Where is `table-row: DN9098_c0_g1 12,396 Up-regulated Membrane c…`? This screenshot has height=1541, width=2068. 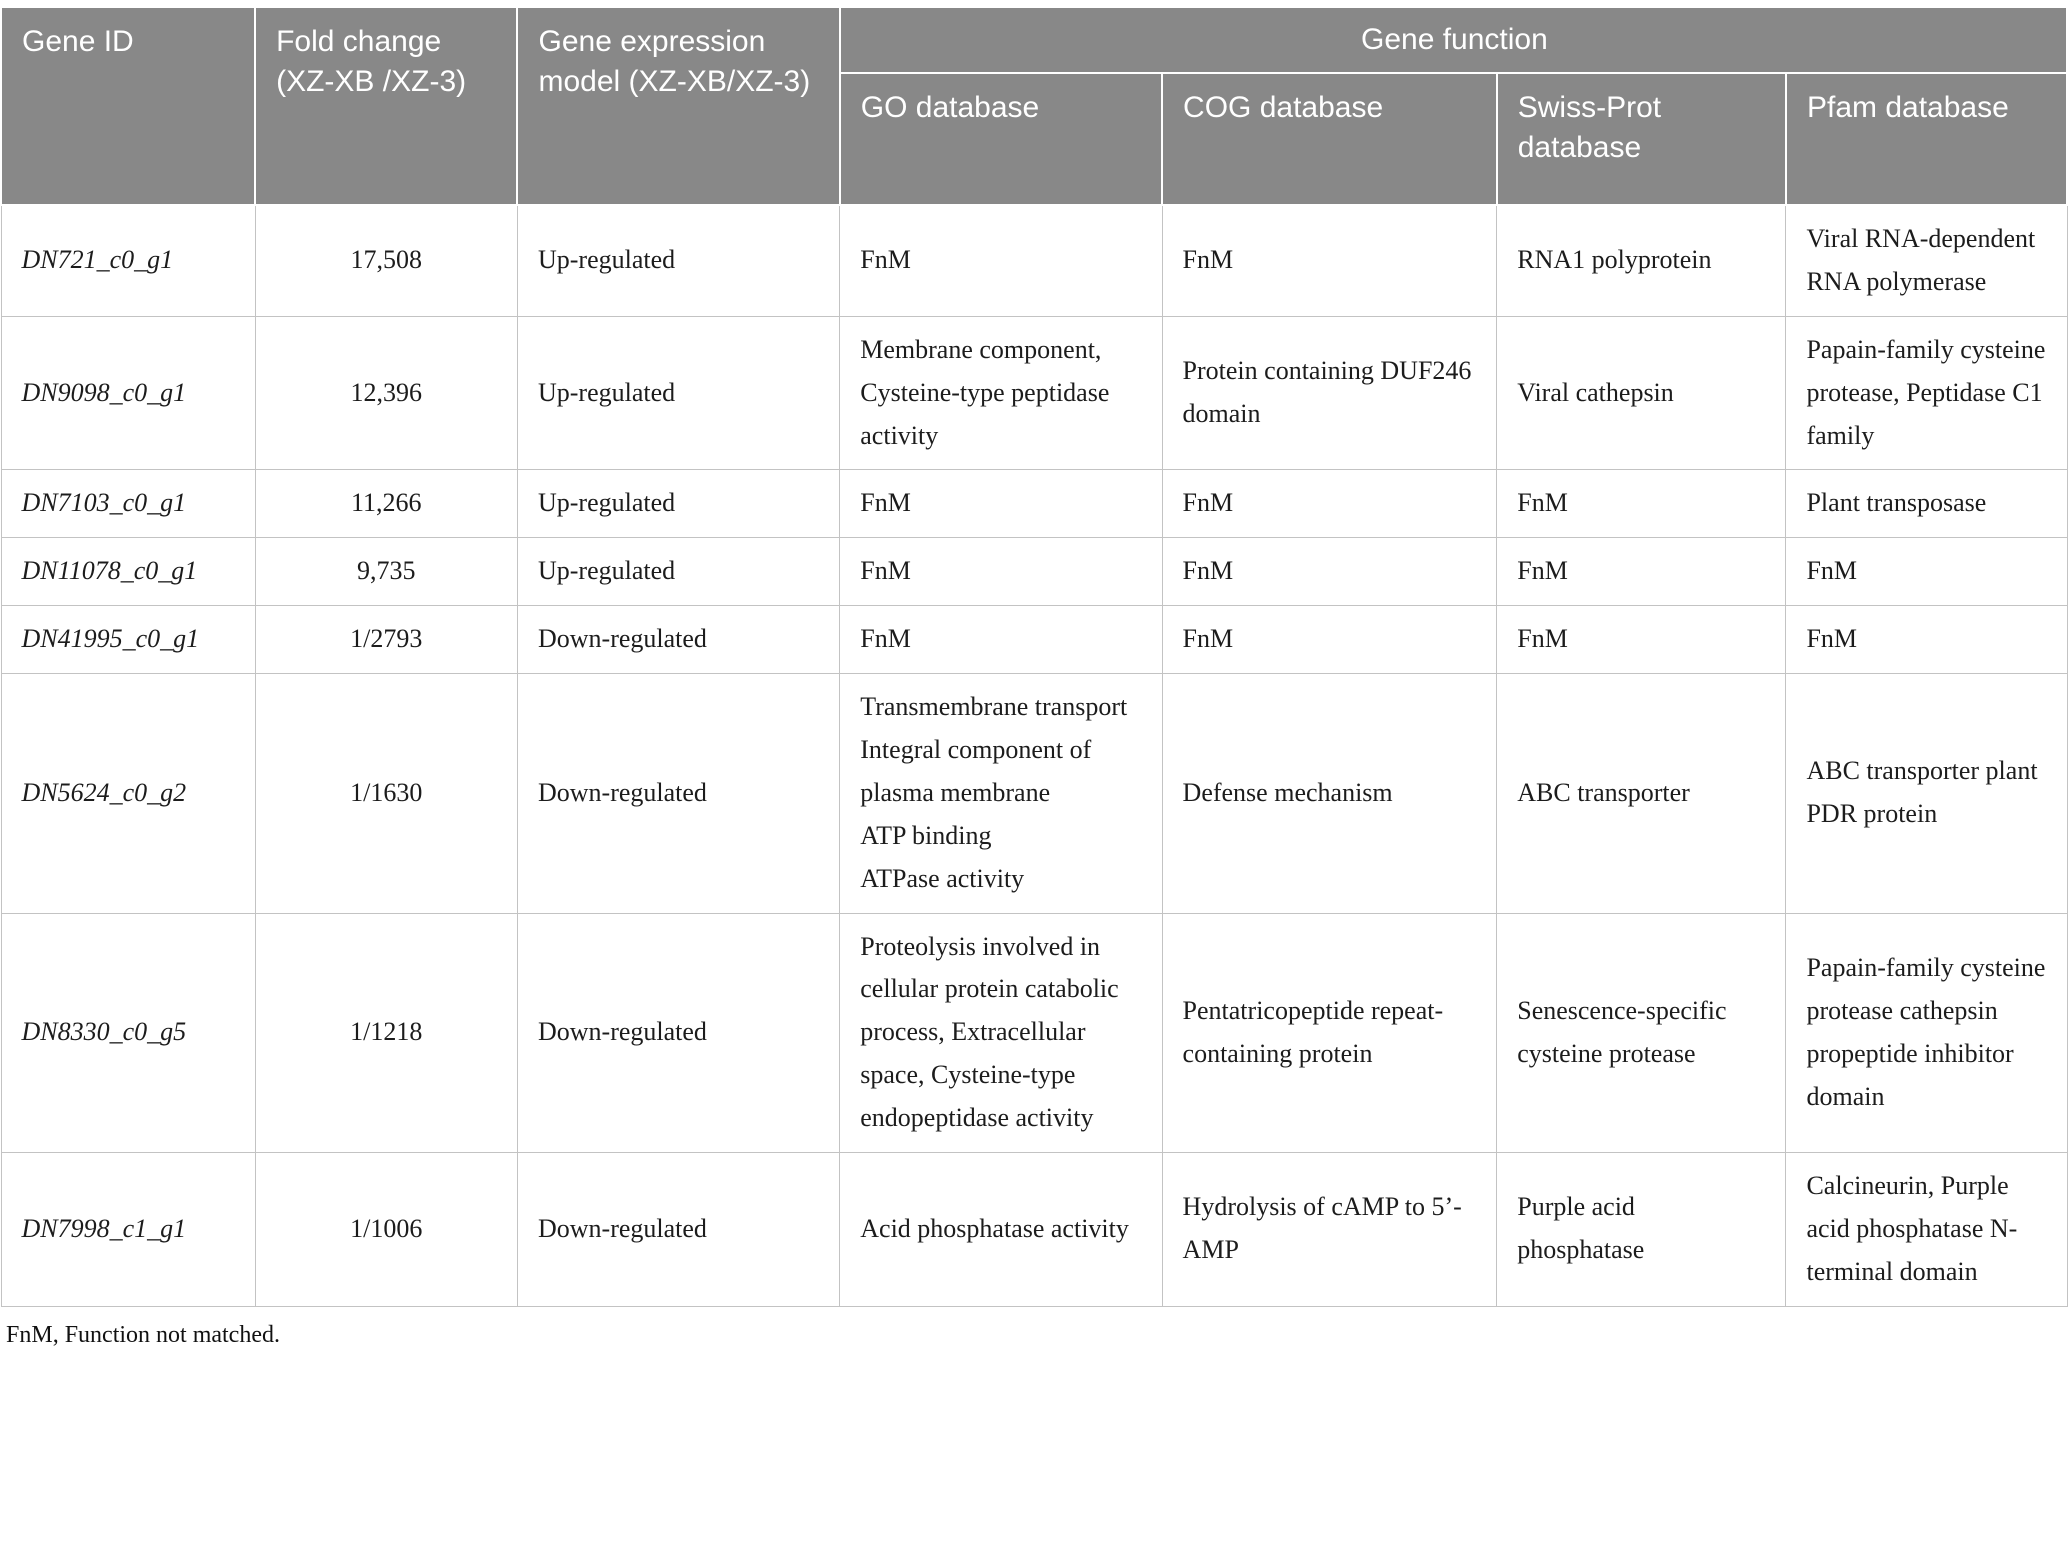 table-row: DN9098_c0_g1 12,396 Up-regulated Membrane c… is located at coordinates (1034, 393).